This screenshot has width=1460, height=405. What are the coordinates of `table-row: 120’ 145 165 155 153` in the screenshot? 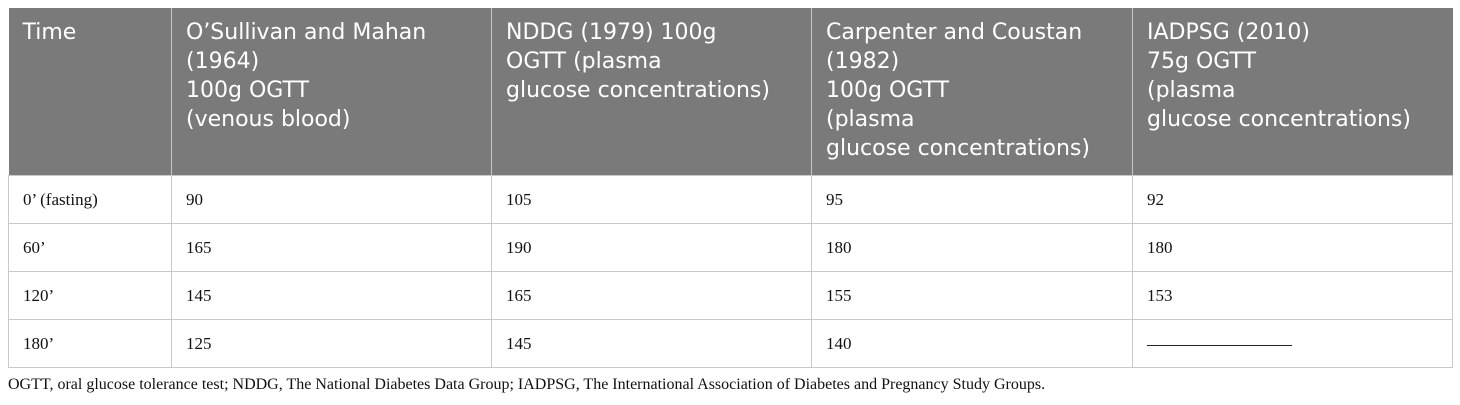 It's located at (730, 295).